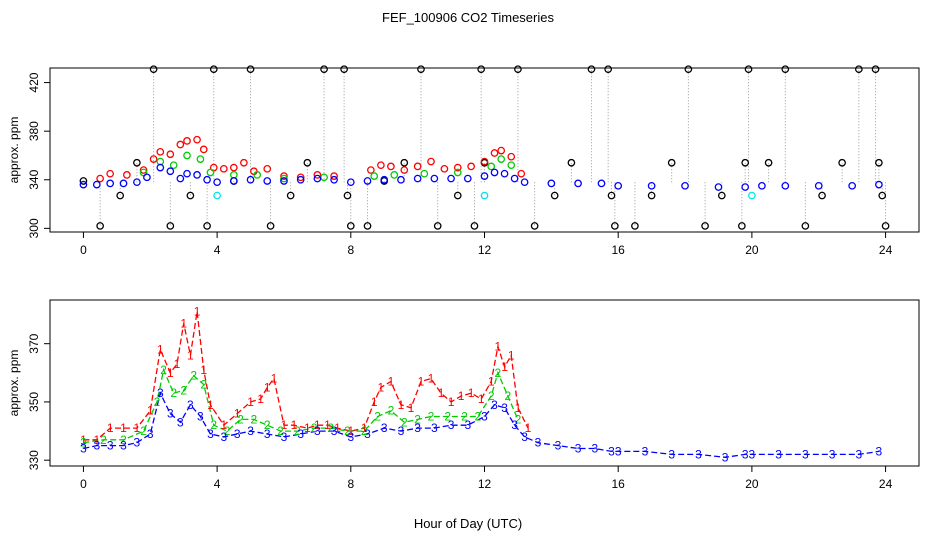  What do you see at coordinates (14, 383) in the screenshot?
I see `y-axis-label: approx. ppm` at bounding box center [14, 383].